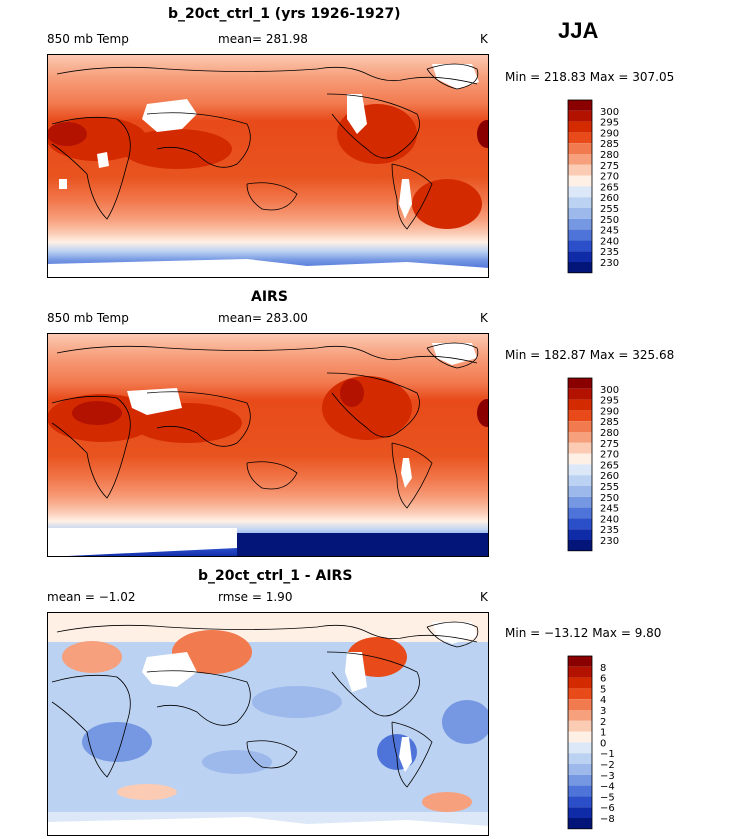 The height and width of the screenshot is (839, 732). What do you see at coordinates (603, 711) in the screenshot?
I see `panel3-colorbar-tick-label: 3` at bounding box center [603, 711].